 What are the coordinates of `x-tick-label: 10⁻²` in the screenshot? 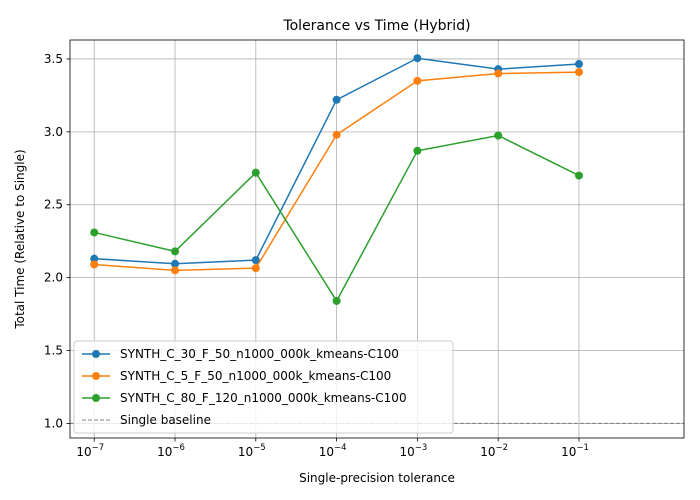 It's located at (494, 451).